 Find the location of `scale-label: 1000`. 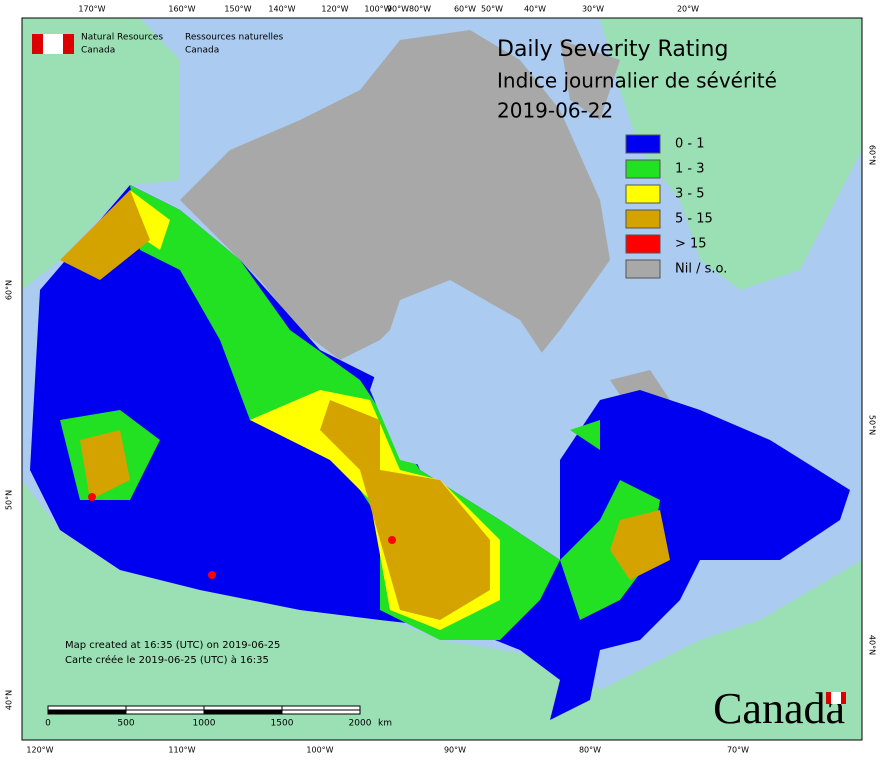

scale-label: 1000 is located at coordinates (204, 724).